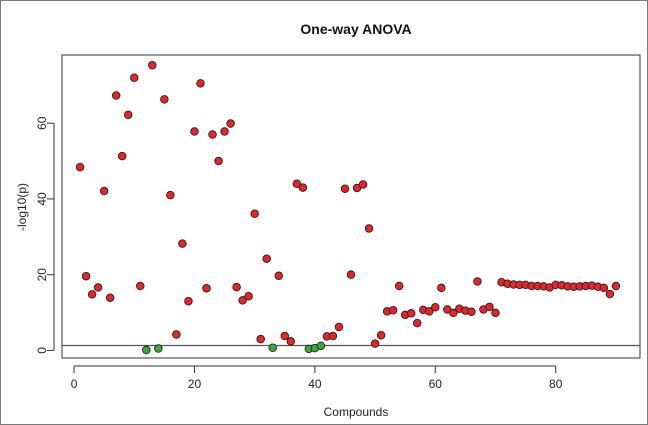 The height and width of the screenshot is (425, 648). I want to click on x-tick-label: 20, so click(195, 384).